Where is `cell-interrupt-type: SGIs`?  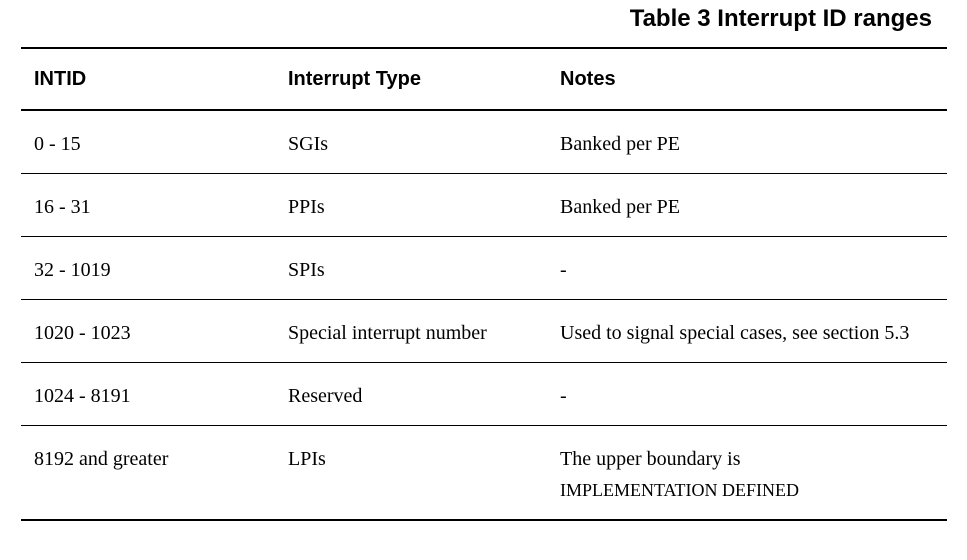 cell-interrupt-type: SGIs is located at coordinates (411, 142).